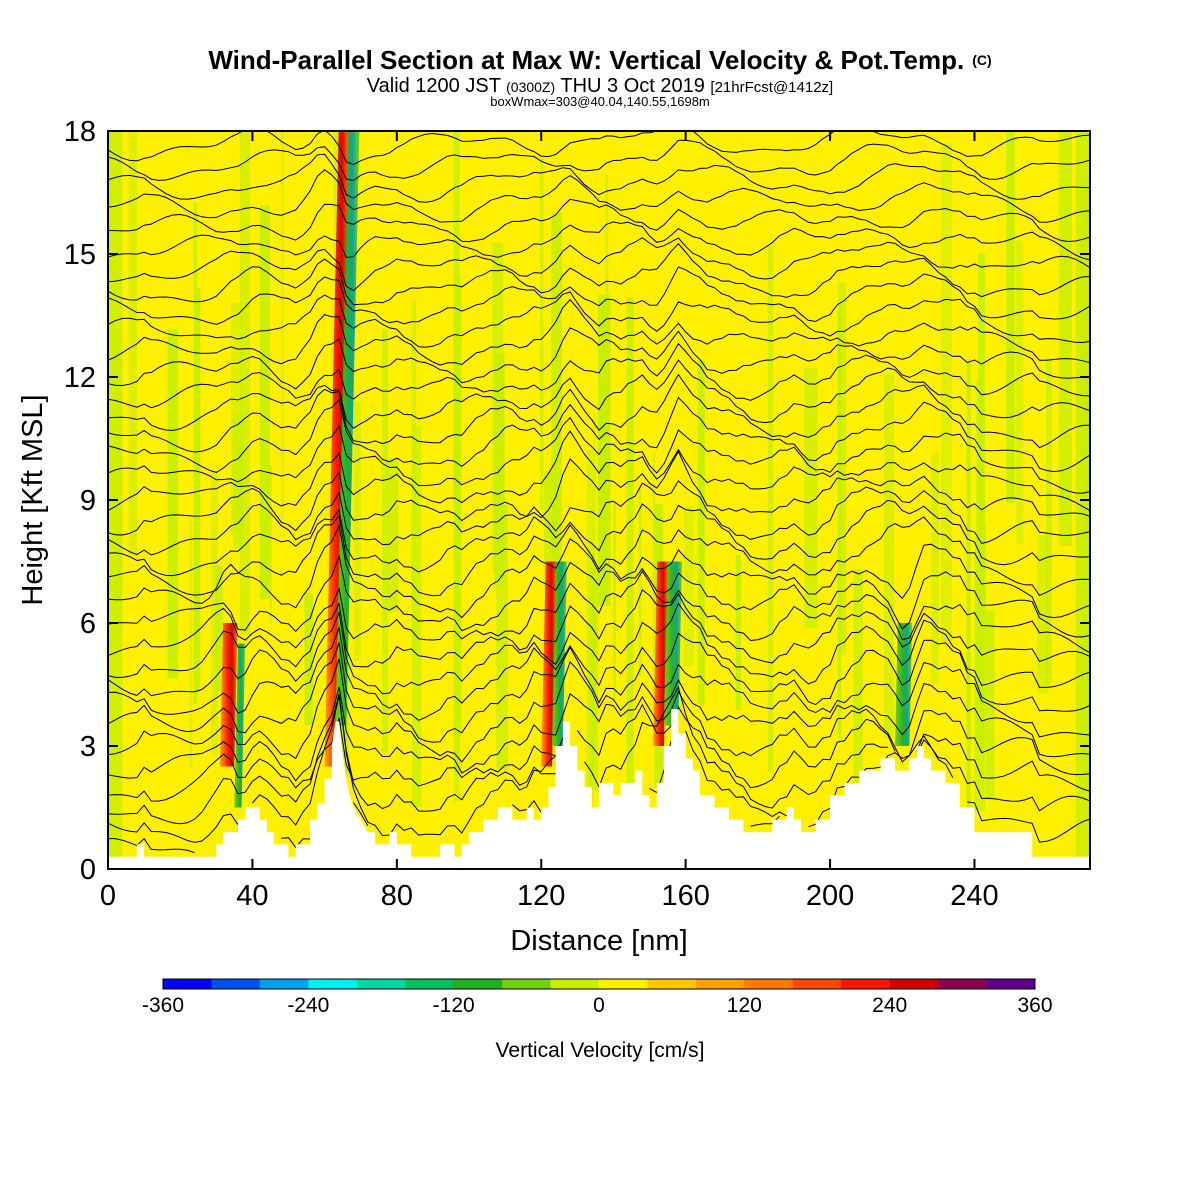  I want to click on y-tick-label: 6, so click(88, 624).